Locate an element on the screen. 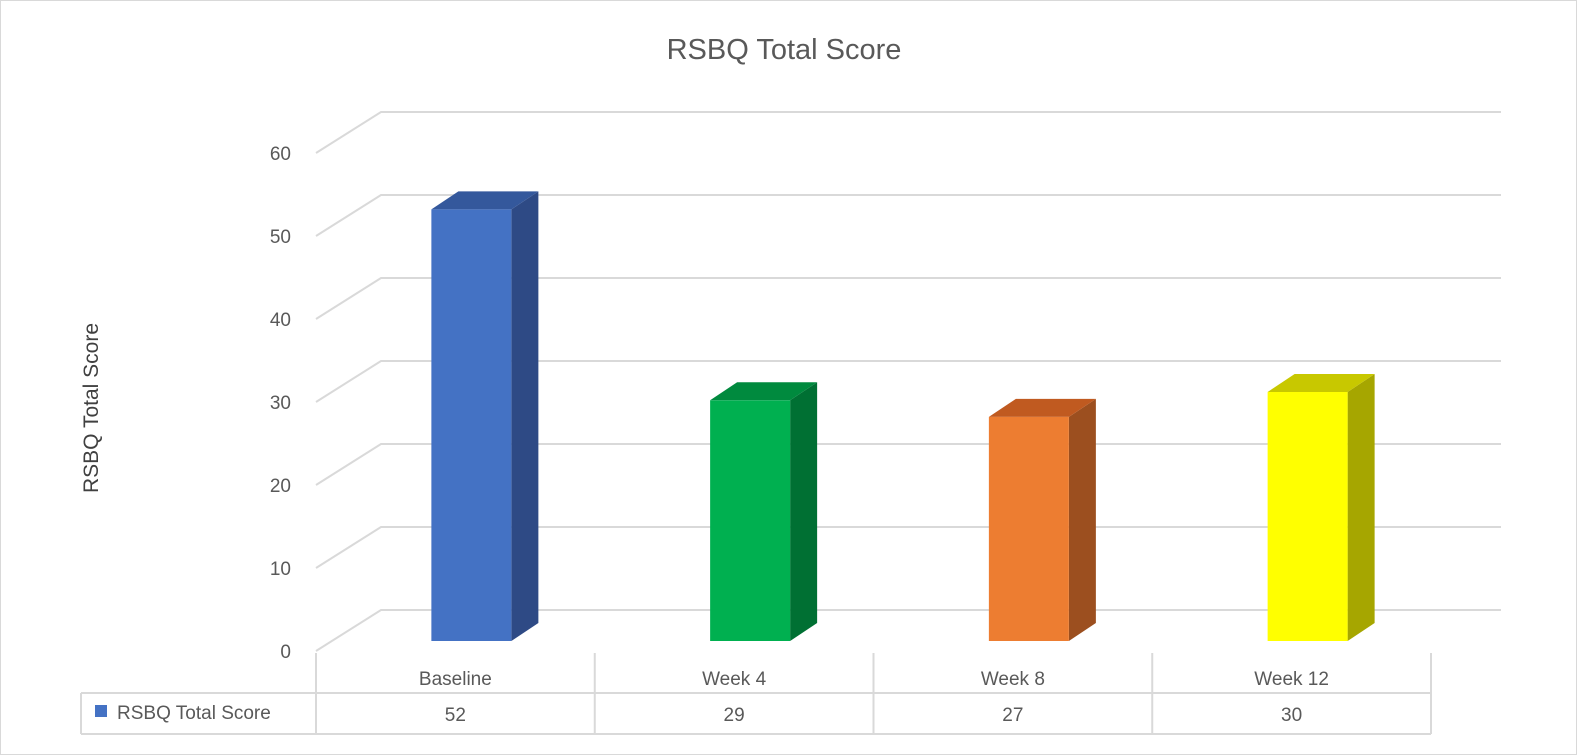  y-tick-label: 30 is located at coordinates (280, 403).